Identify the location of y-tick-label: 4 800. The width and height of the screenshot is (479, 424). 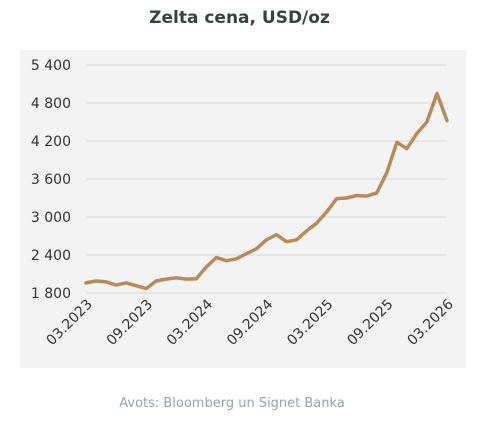
(51, 104).